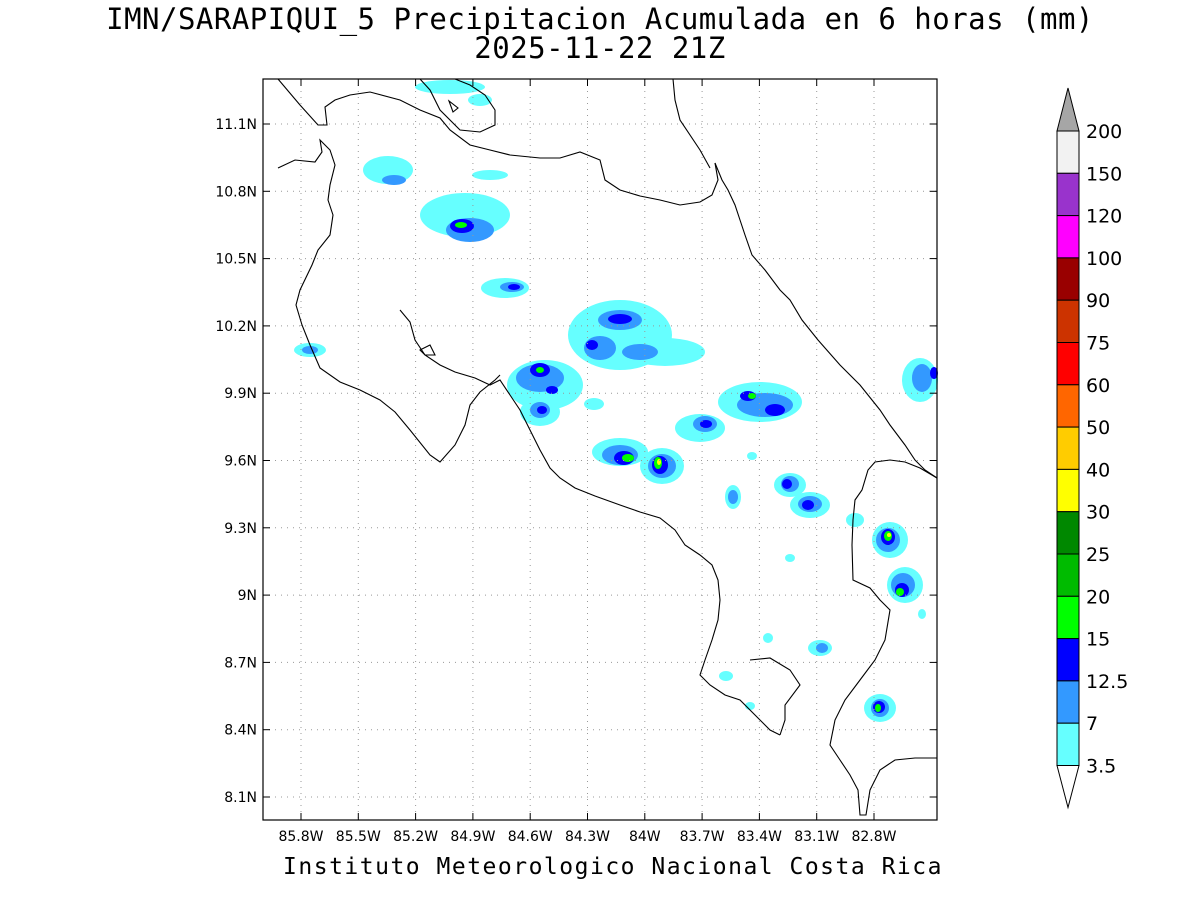 Image resolution: width=1200 pixels, height=900 pixels. Describe the element at coordinates (1098, 301) in the screenshot. I see `colorbar-label: 90` at that location.